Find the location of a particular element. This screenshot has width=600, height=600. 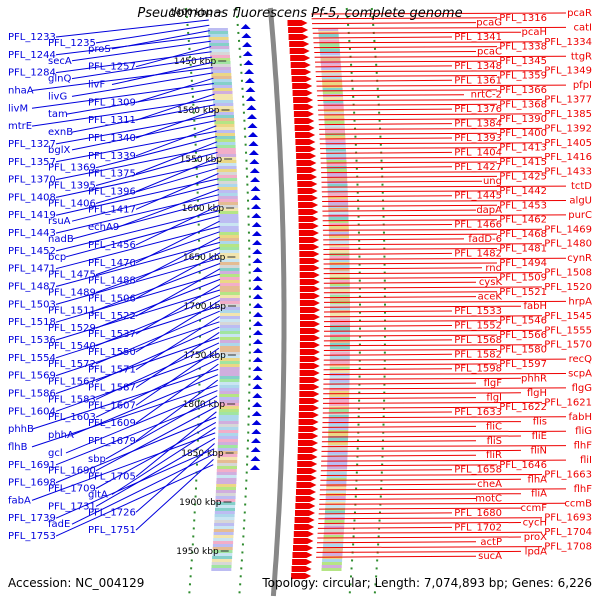

gene-label-right: fliR is located at coordinates (494, 455).